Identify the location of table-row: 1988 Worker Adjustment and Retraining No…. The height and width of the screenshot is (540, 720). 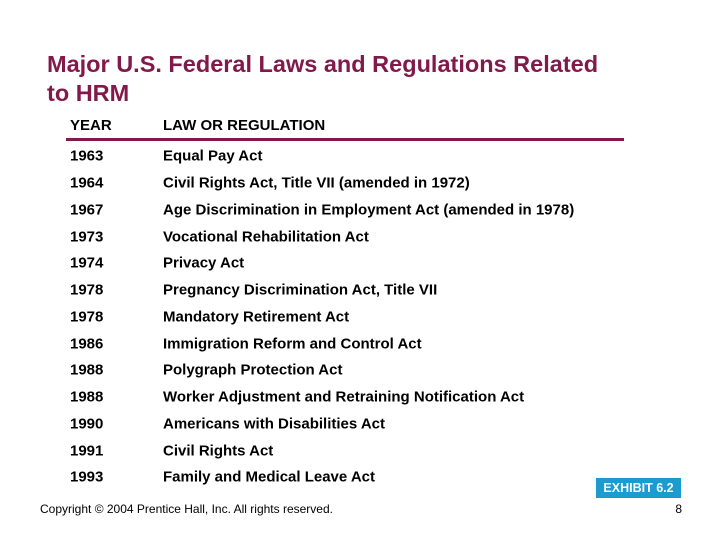
(360, 397).